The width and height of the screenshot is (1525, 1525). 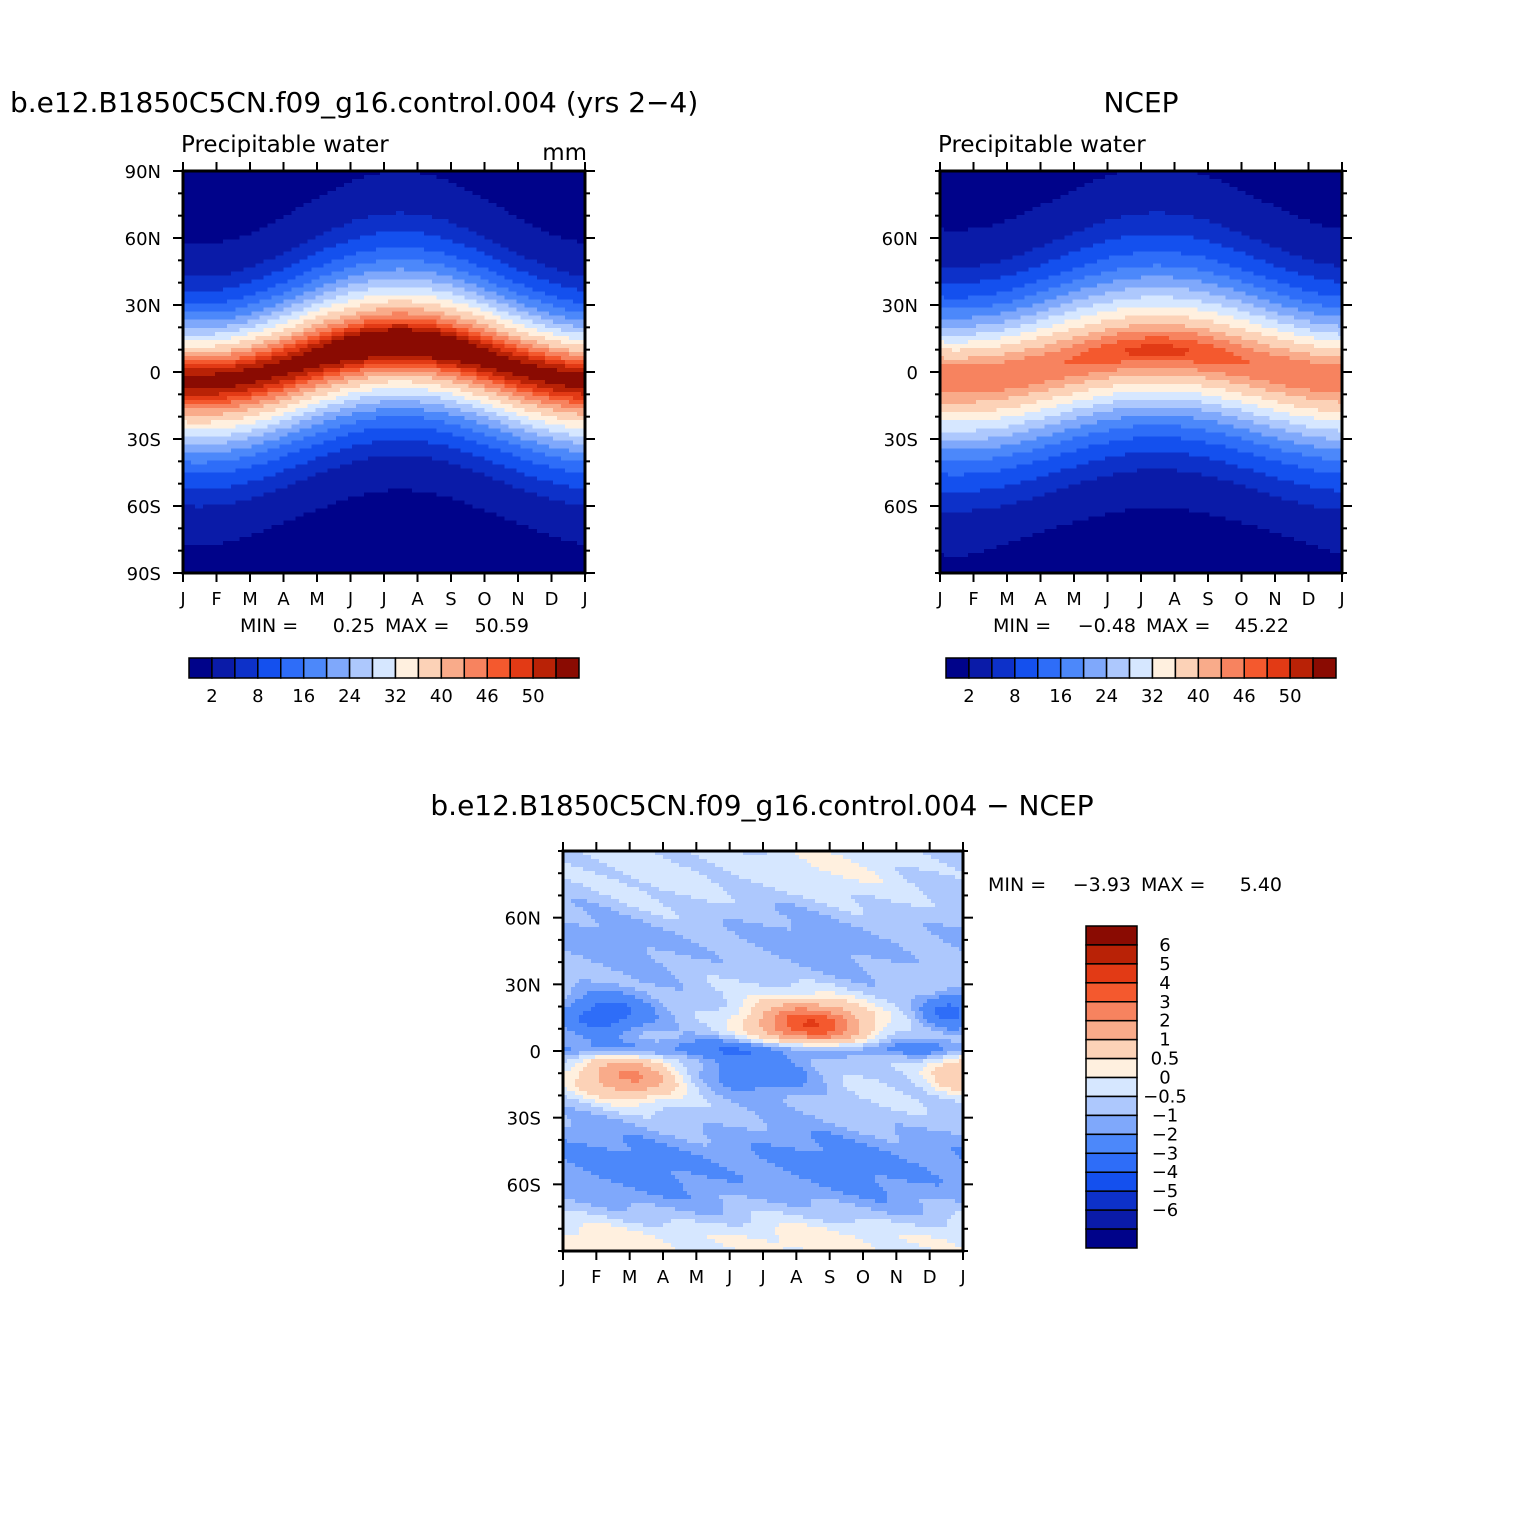 I want to click on colorbar-label: −1, so click(x=1165, y=1115).